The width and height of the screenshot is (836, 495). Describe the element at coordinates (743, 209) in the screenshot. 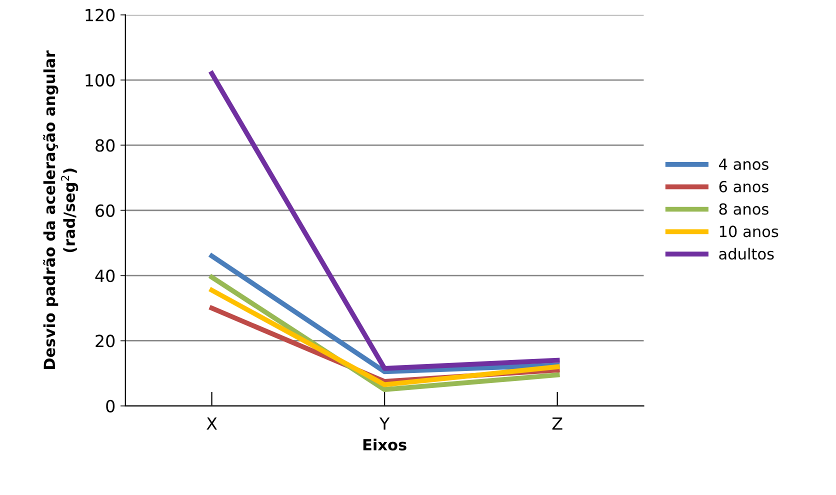

I see `legend-label: 8 anos` at that location.